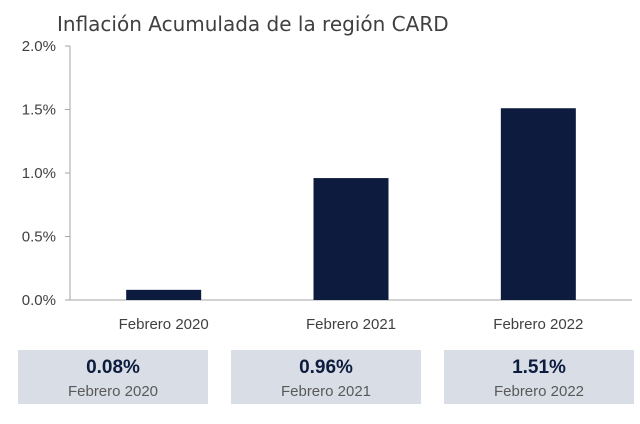  What do you see at coordinates (113, 391) in the screenshot?
I see `summary-card-label: Febrero 2020` at bounding box center [113, 391].